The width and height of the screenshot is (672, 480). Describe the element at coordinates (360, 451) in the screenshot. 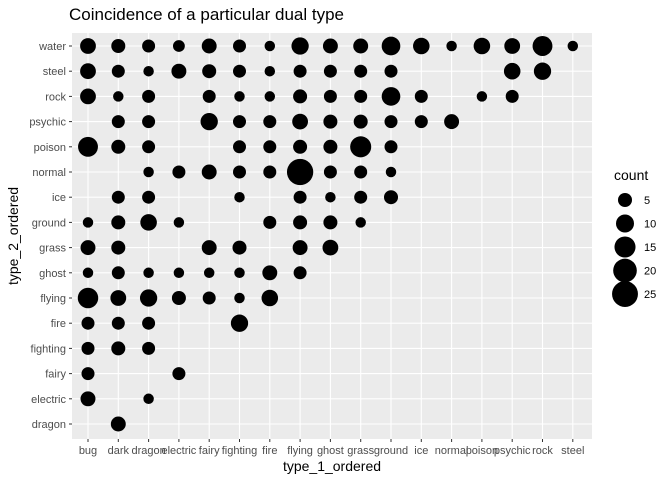

I see `x-tick-label-grass: grass` at that location.